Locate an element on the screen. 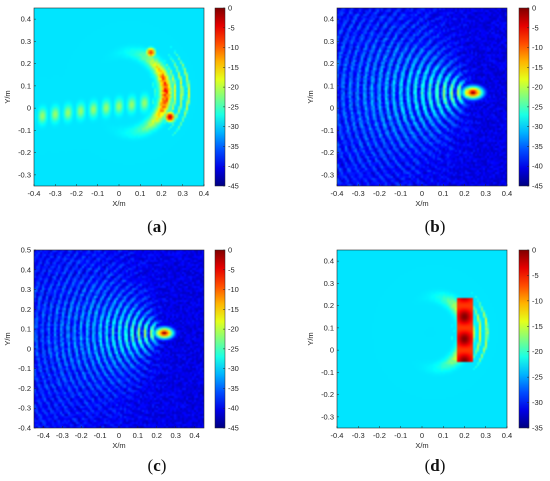 The height and width of the screenshot is (481, 550). panel-caption: (d) is located at coordinates (435, 465).